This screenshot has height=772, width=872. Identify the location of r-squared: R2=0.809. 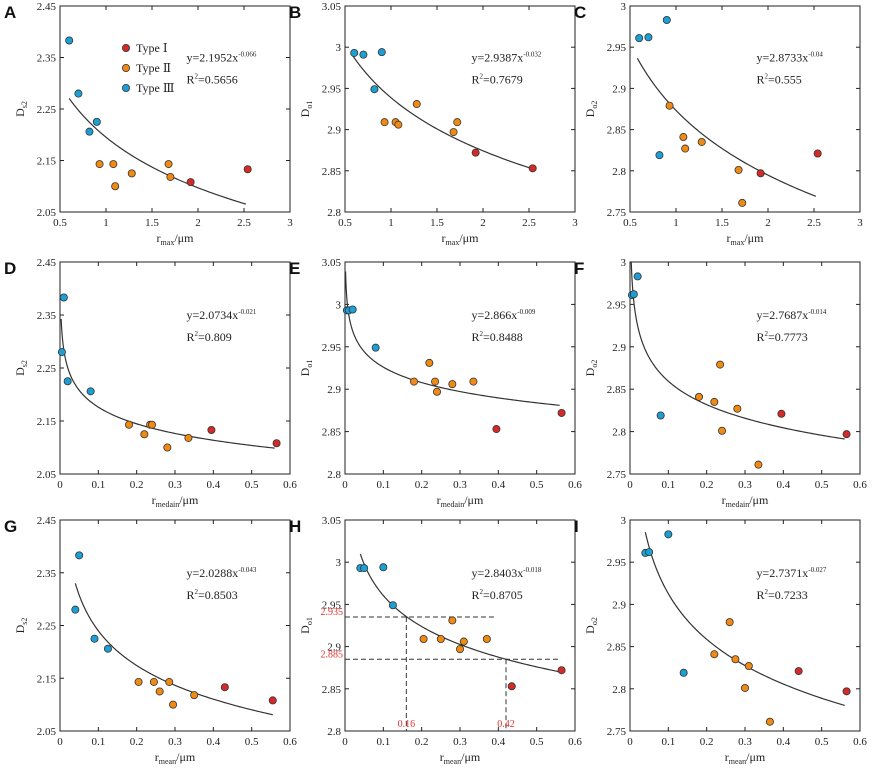
(209, 337).